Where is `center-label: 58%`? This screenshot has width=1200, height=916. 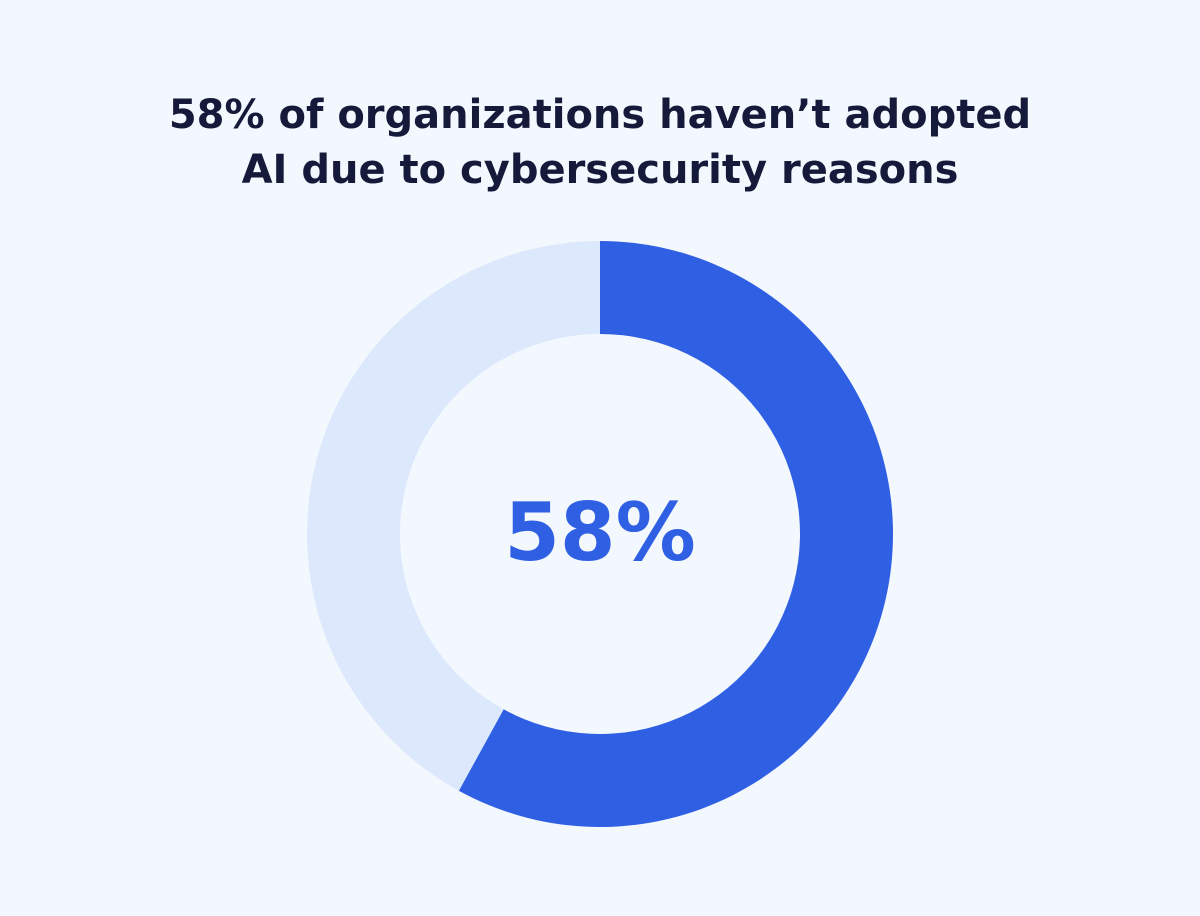
center-label: 58% is located at coordinates (599, 532).